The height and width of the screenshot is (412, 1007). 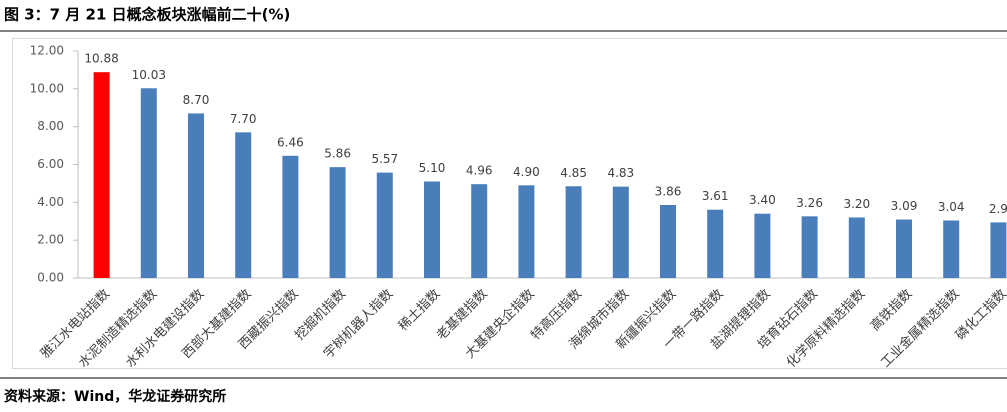 I want to click on value-label: 3.04, so click(x=951, y=207).